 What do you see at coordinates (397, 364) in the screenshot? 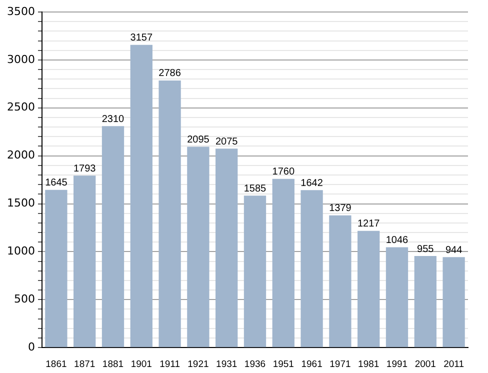
I see `x-tick-label: 1991` at bounding box center [397, 364].